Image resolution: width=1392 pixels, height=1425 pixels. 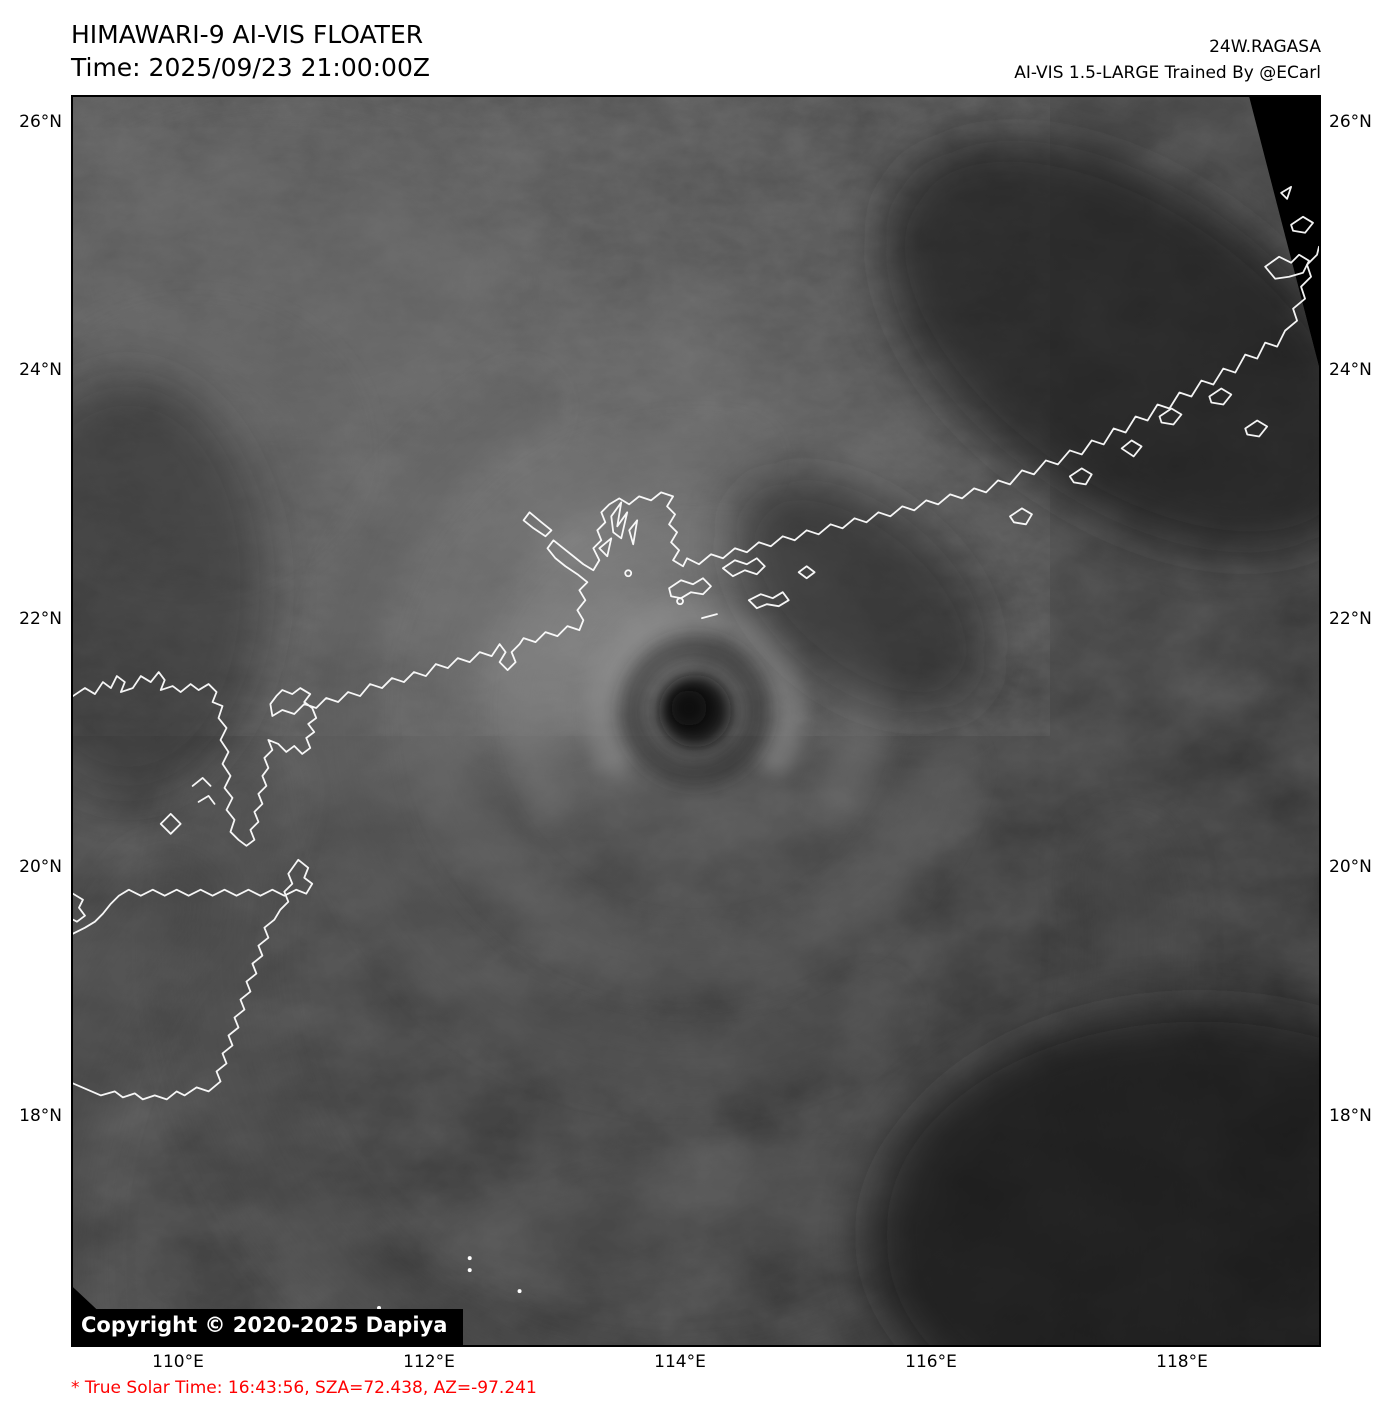 What do you see at coordinates (931, 1362) in the screenshot?
I see `lon-label-116e: 116°E` at bounding box center [931, 1362].